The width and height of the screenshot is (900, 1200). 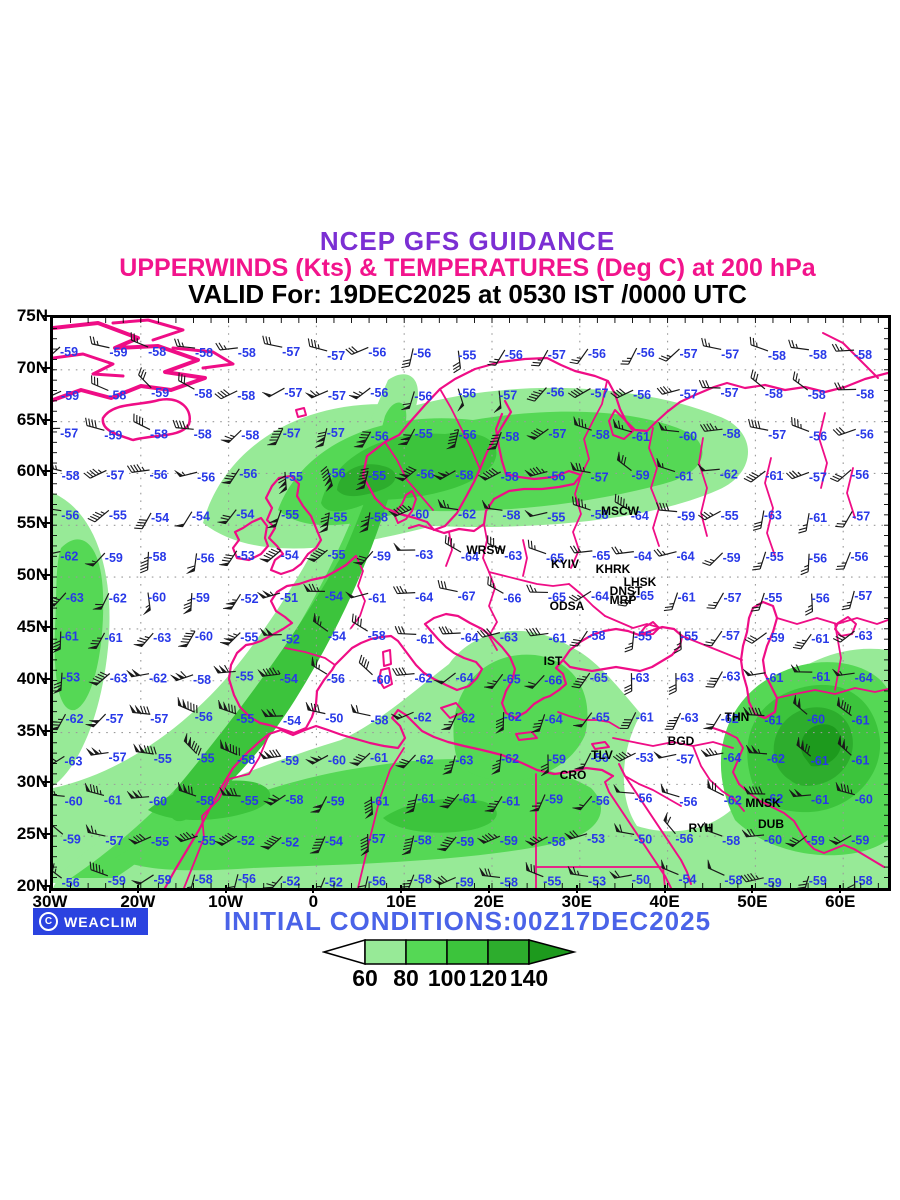 What do you see at coordinates (467, 952) in the screenshot?
I see `legend-segment` at bounding box center [467, 952].